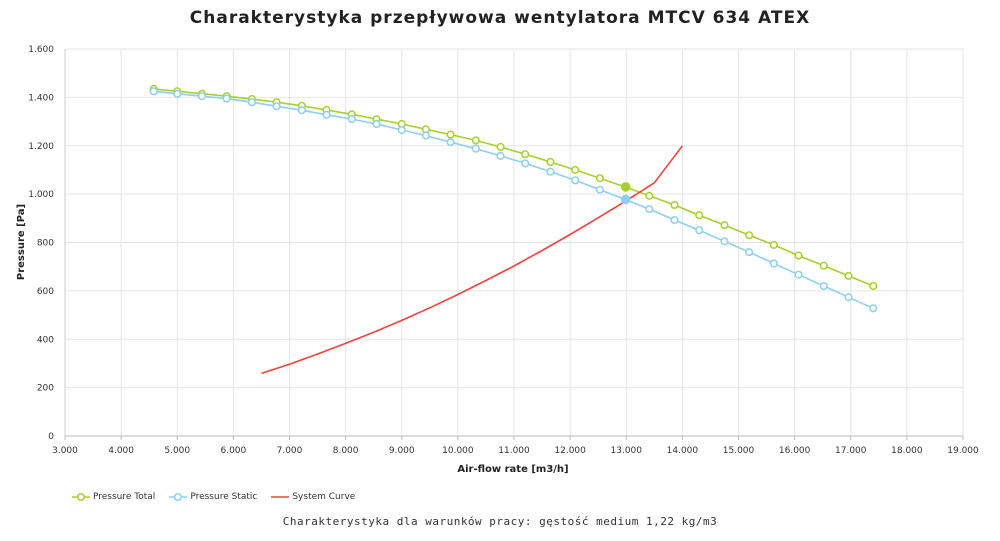 This screenshot has width=1000, height=541. What do you see at coordinates (233, 451) in the screenshot?
I see `x-tick-label: 6.000` at bounding box center [233, 451].